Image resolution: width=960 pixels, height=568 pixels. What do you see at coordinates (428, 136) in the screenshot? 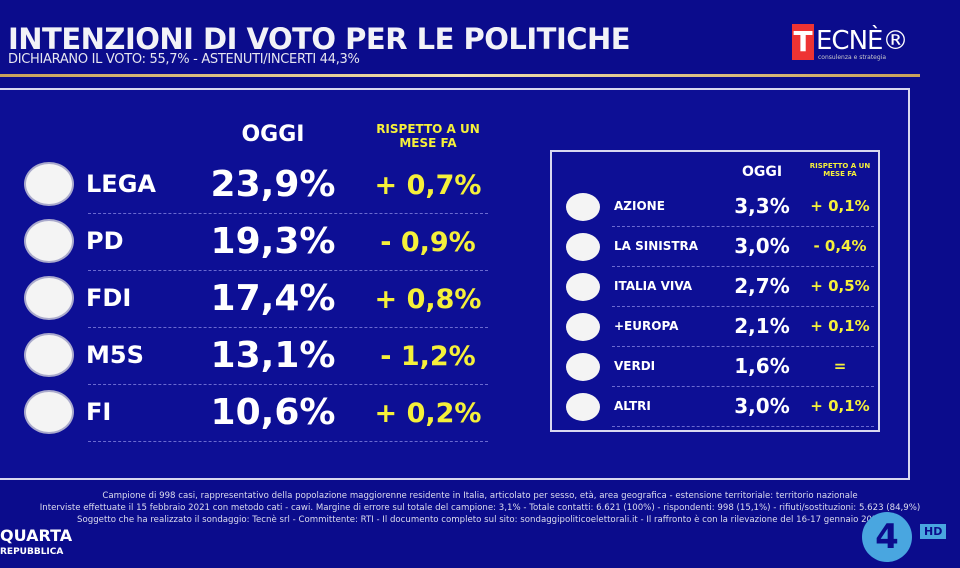
I see `header-rispetto: RISPETTO A UN MESE FA` at bounding box center [428, 136].